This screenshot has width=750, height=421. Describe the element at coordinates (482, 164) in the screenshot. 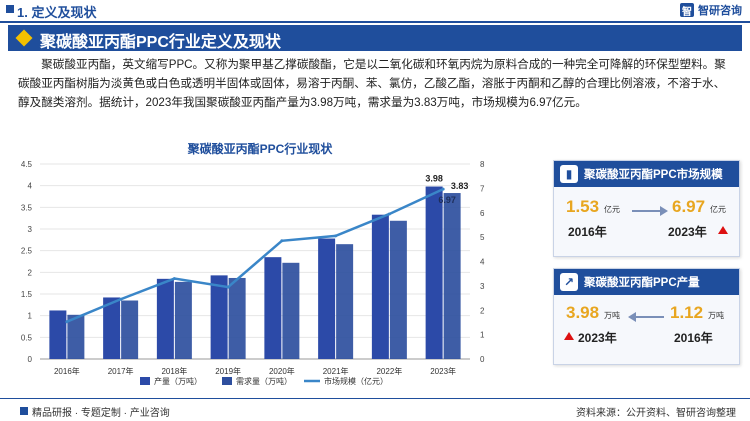

I see `y-right-tick-label: 8` at that location.